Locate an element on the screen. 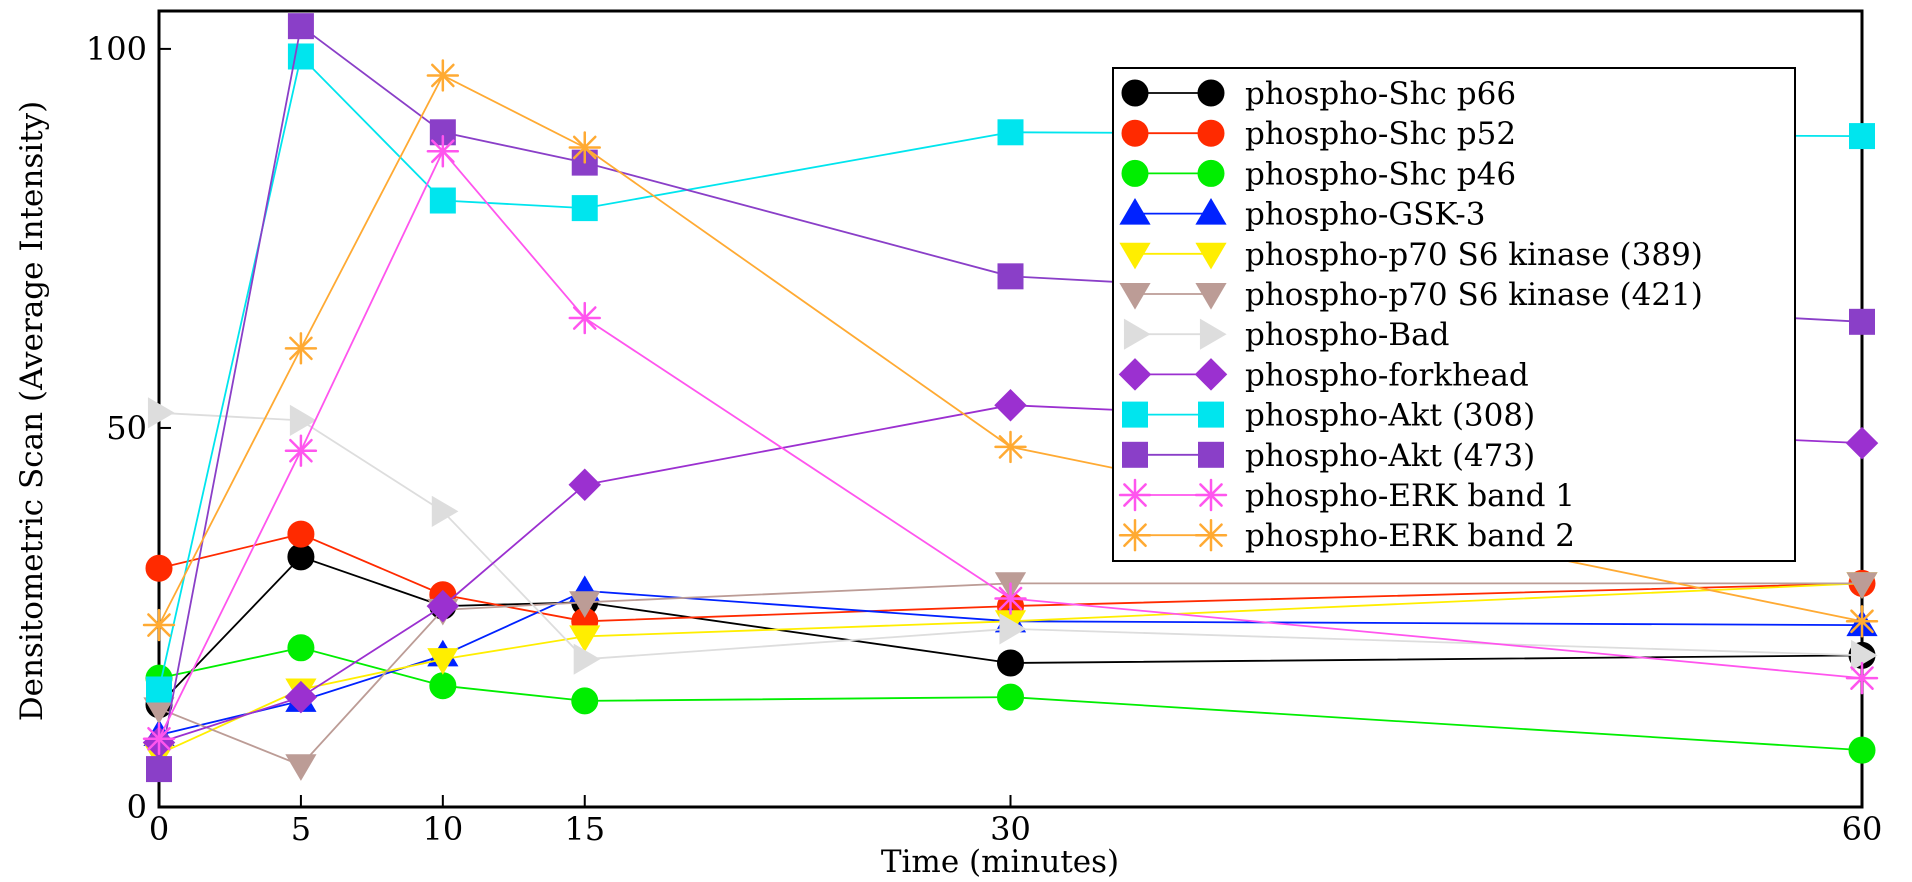  legend-item: phospho-Shc p46 is located at coordinates (1318, 174).